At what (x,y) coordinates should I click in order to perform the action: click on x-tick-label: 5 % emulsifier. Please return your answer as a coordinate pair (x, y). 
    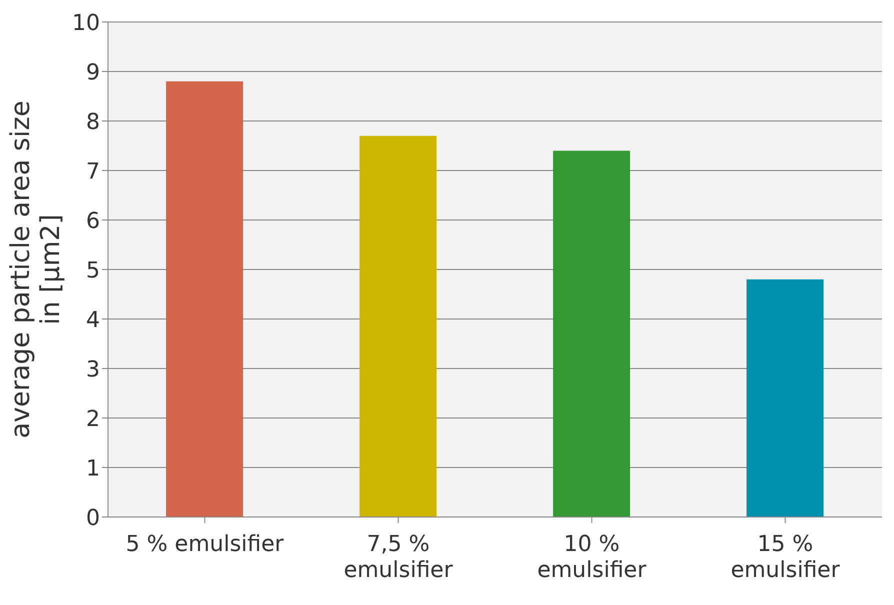
    Looking at the image, I should click on (205, 544).